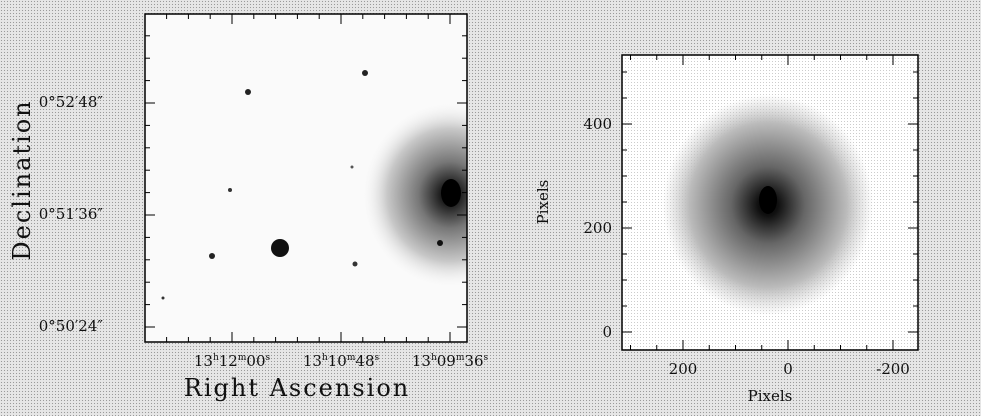  Describe the element at coordinates (768, 205) in the screenshot. I see `sky-image` at that location.